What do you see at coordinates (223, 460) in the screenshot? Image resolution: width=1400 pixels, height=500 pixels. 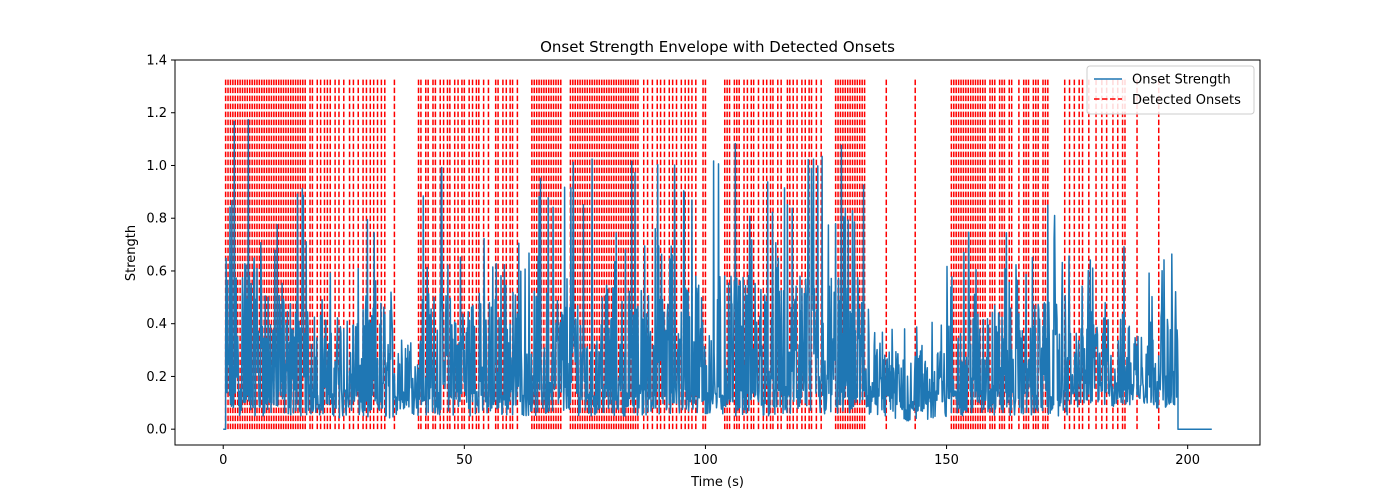 I see `x-tick-label: 0` at bounding box center [223, 460].